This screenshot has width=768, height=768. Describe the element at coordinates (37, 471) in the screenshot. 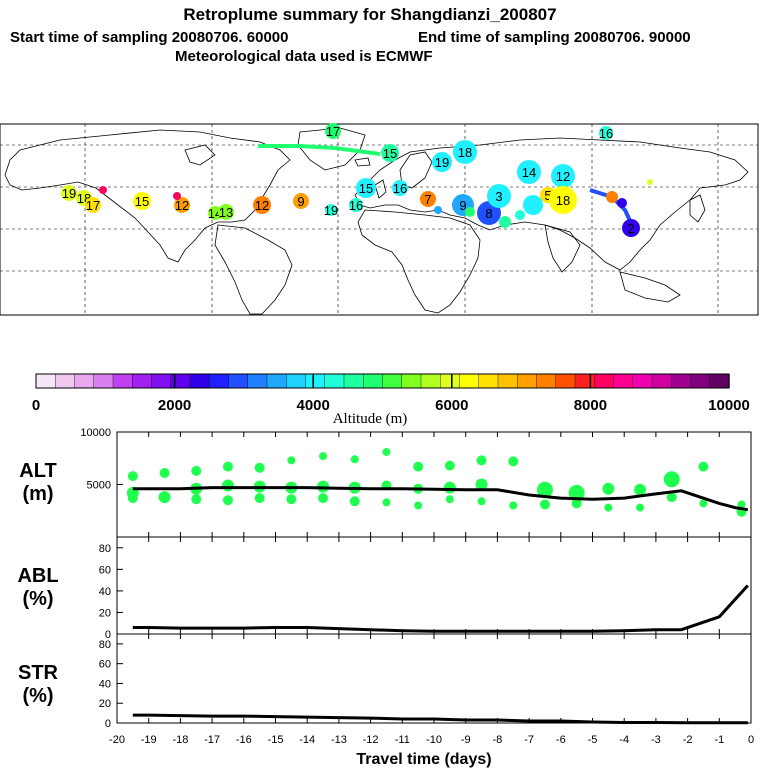

I see `panel-ylabel-name: ALT` at that location.